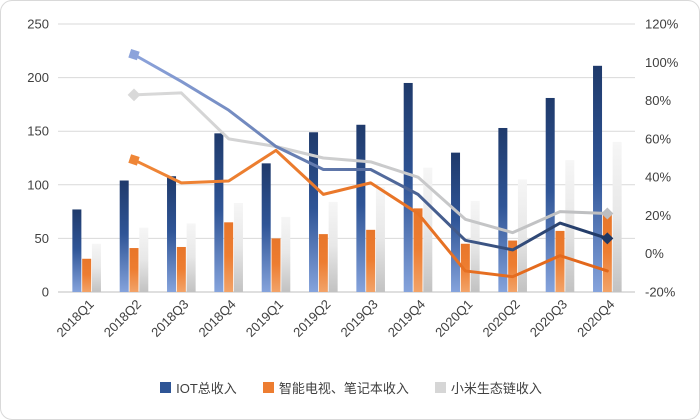 This screenshot has width=700, height=420. Describe the element at coordinates (456, 222) in the screenshot. I see `bar-iot-total-revenue-2020Q1` at that location.